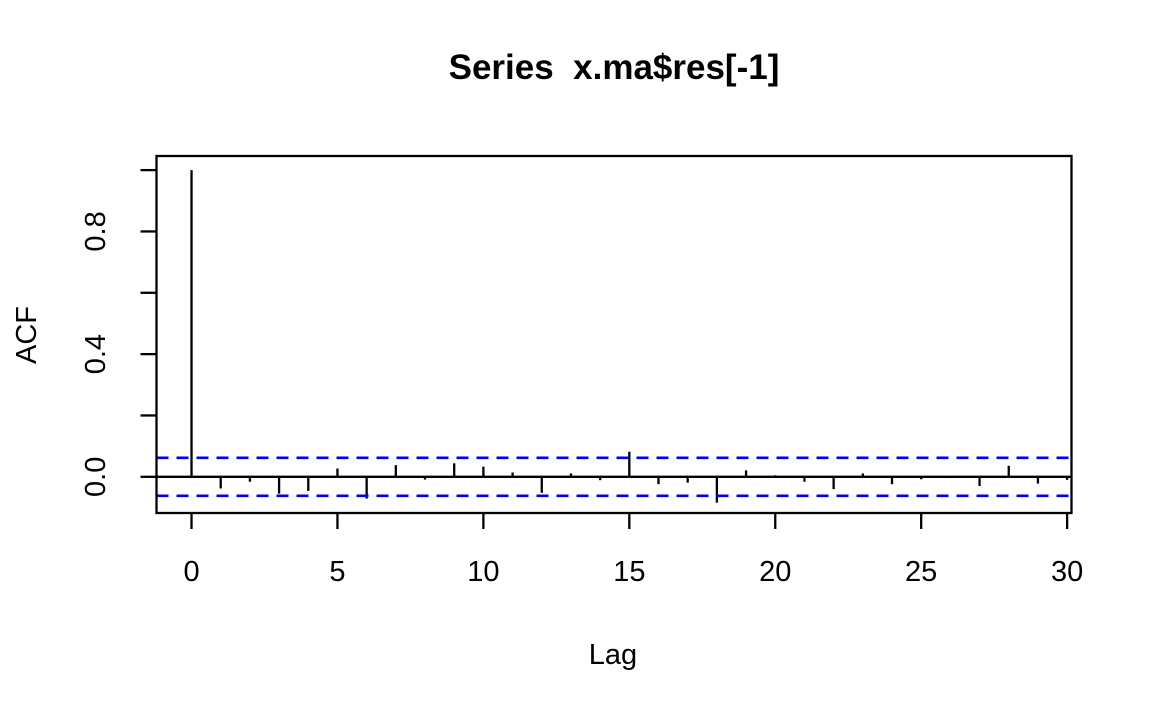 The width and height of the screenshot is (1152, 711). What do you see at coordinates (629, 572) in the screenshot?
I see `x-tick-label: 15` at bounding box center [629, 572].